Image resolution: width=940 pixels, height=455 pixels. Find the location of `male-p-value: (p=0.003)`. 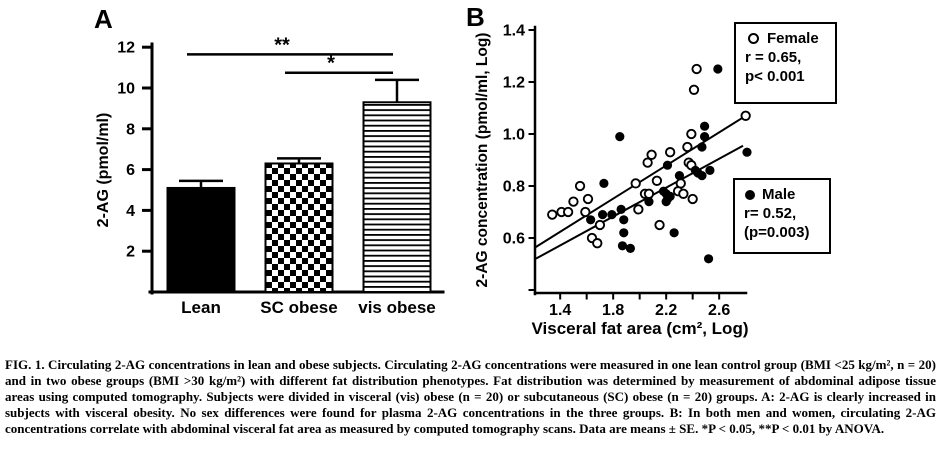

male-p-value: (p=0.003) is located at coordinates (777, 232).